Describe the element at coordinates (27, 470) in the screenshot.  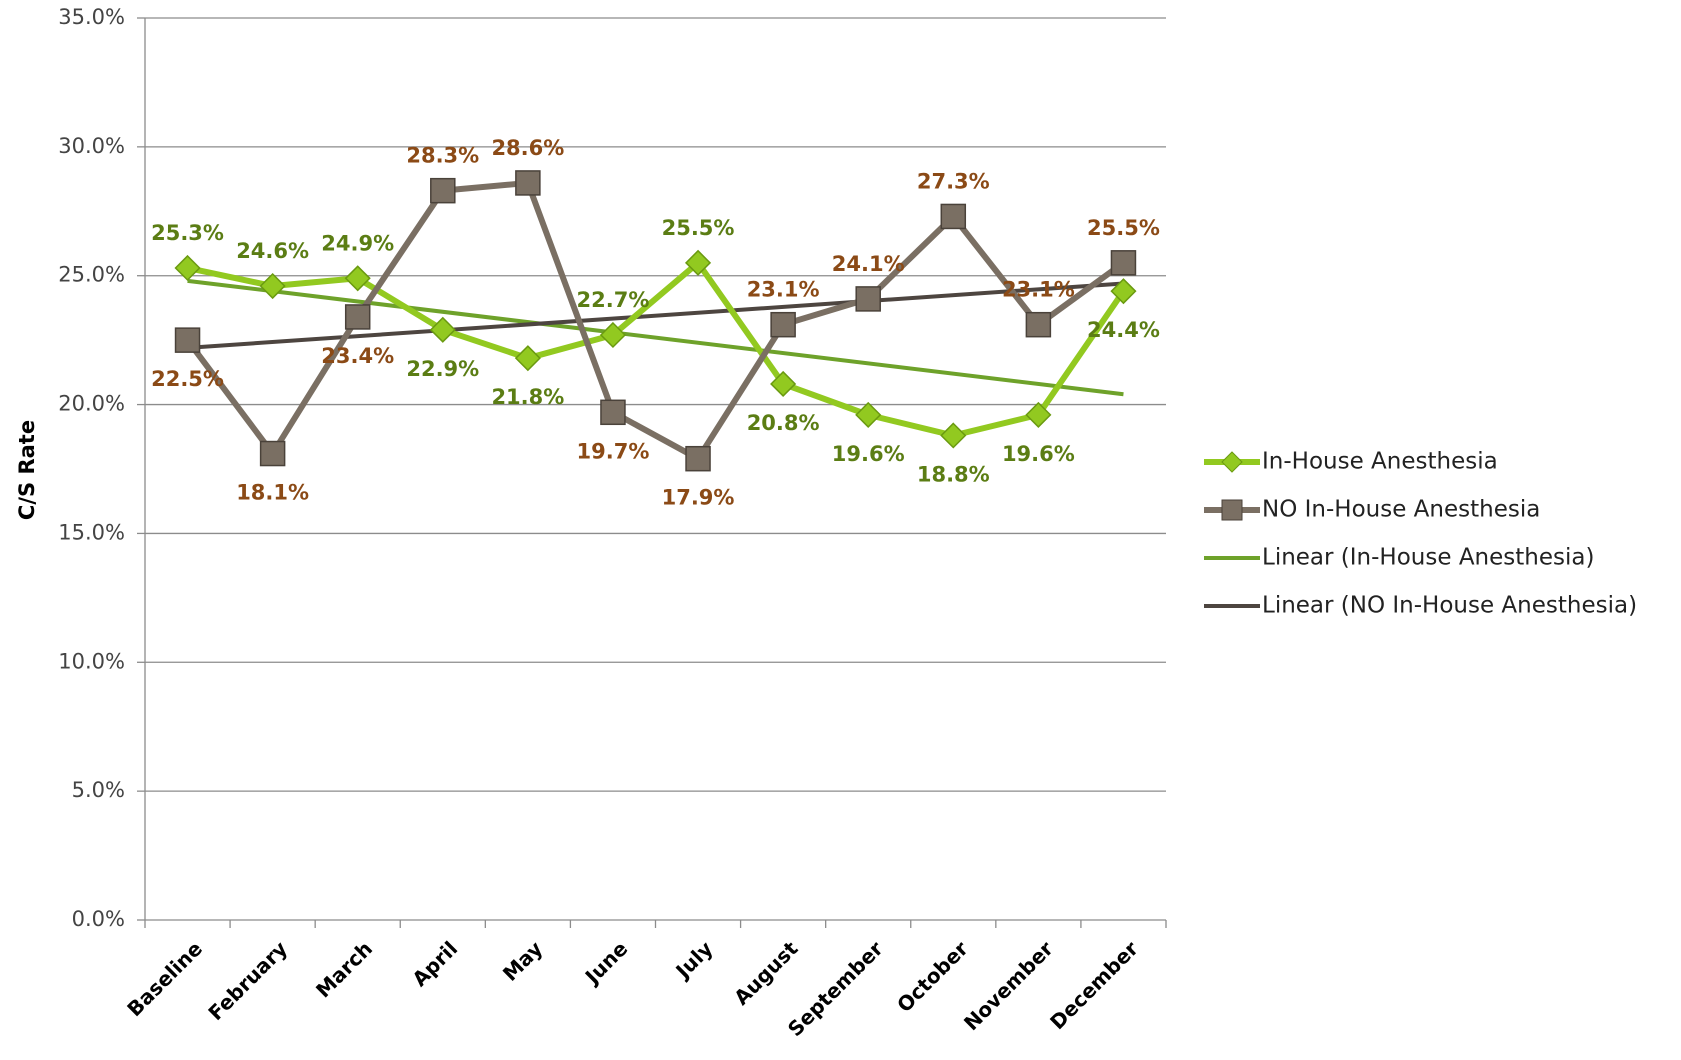
I see `y-axis-label: C/S Rate` at that location.